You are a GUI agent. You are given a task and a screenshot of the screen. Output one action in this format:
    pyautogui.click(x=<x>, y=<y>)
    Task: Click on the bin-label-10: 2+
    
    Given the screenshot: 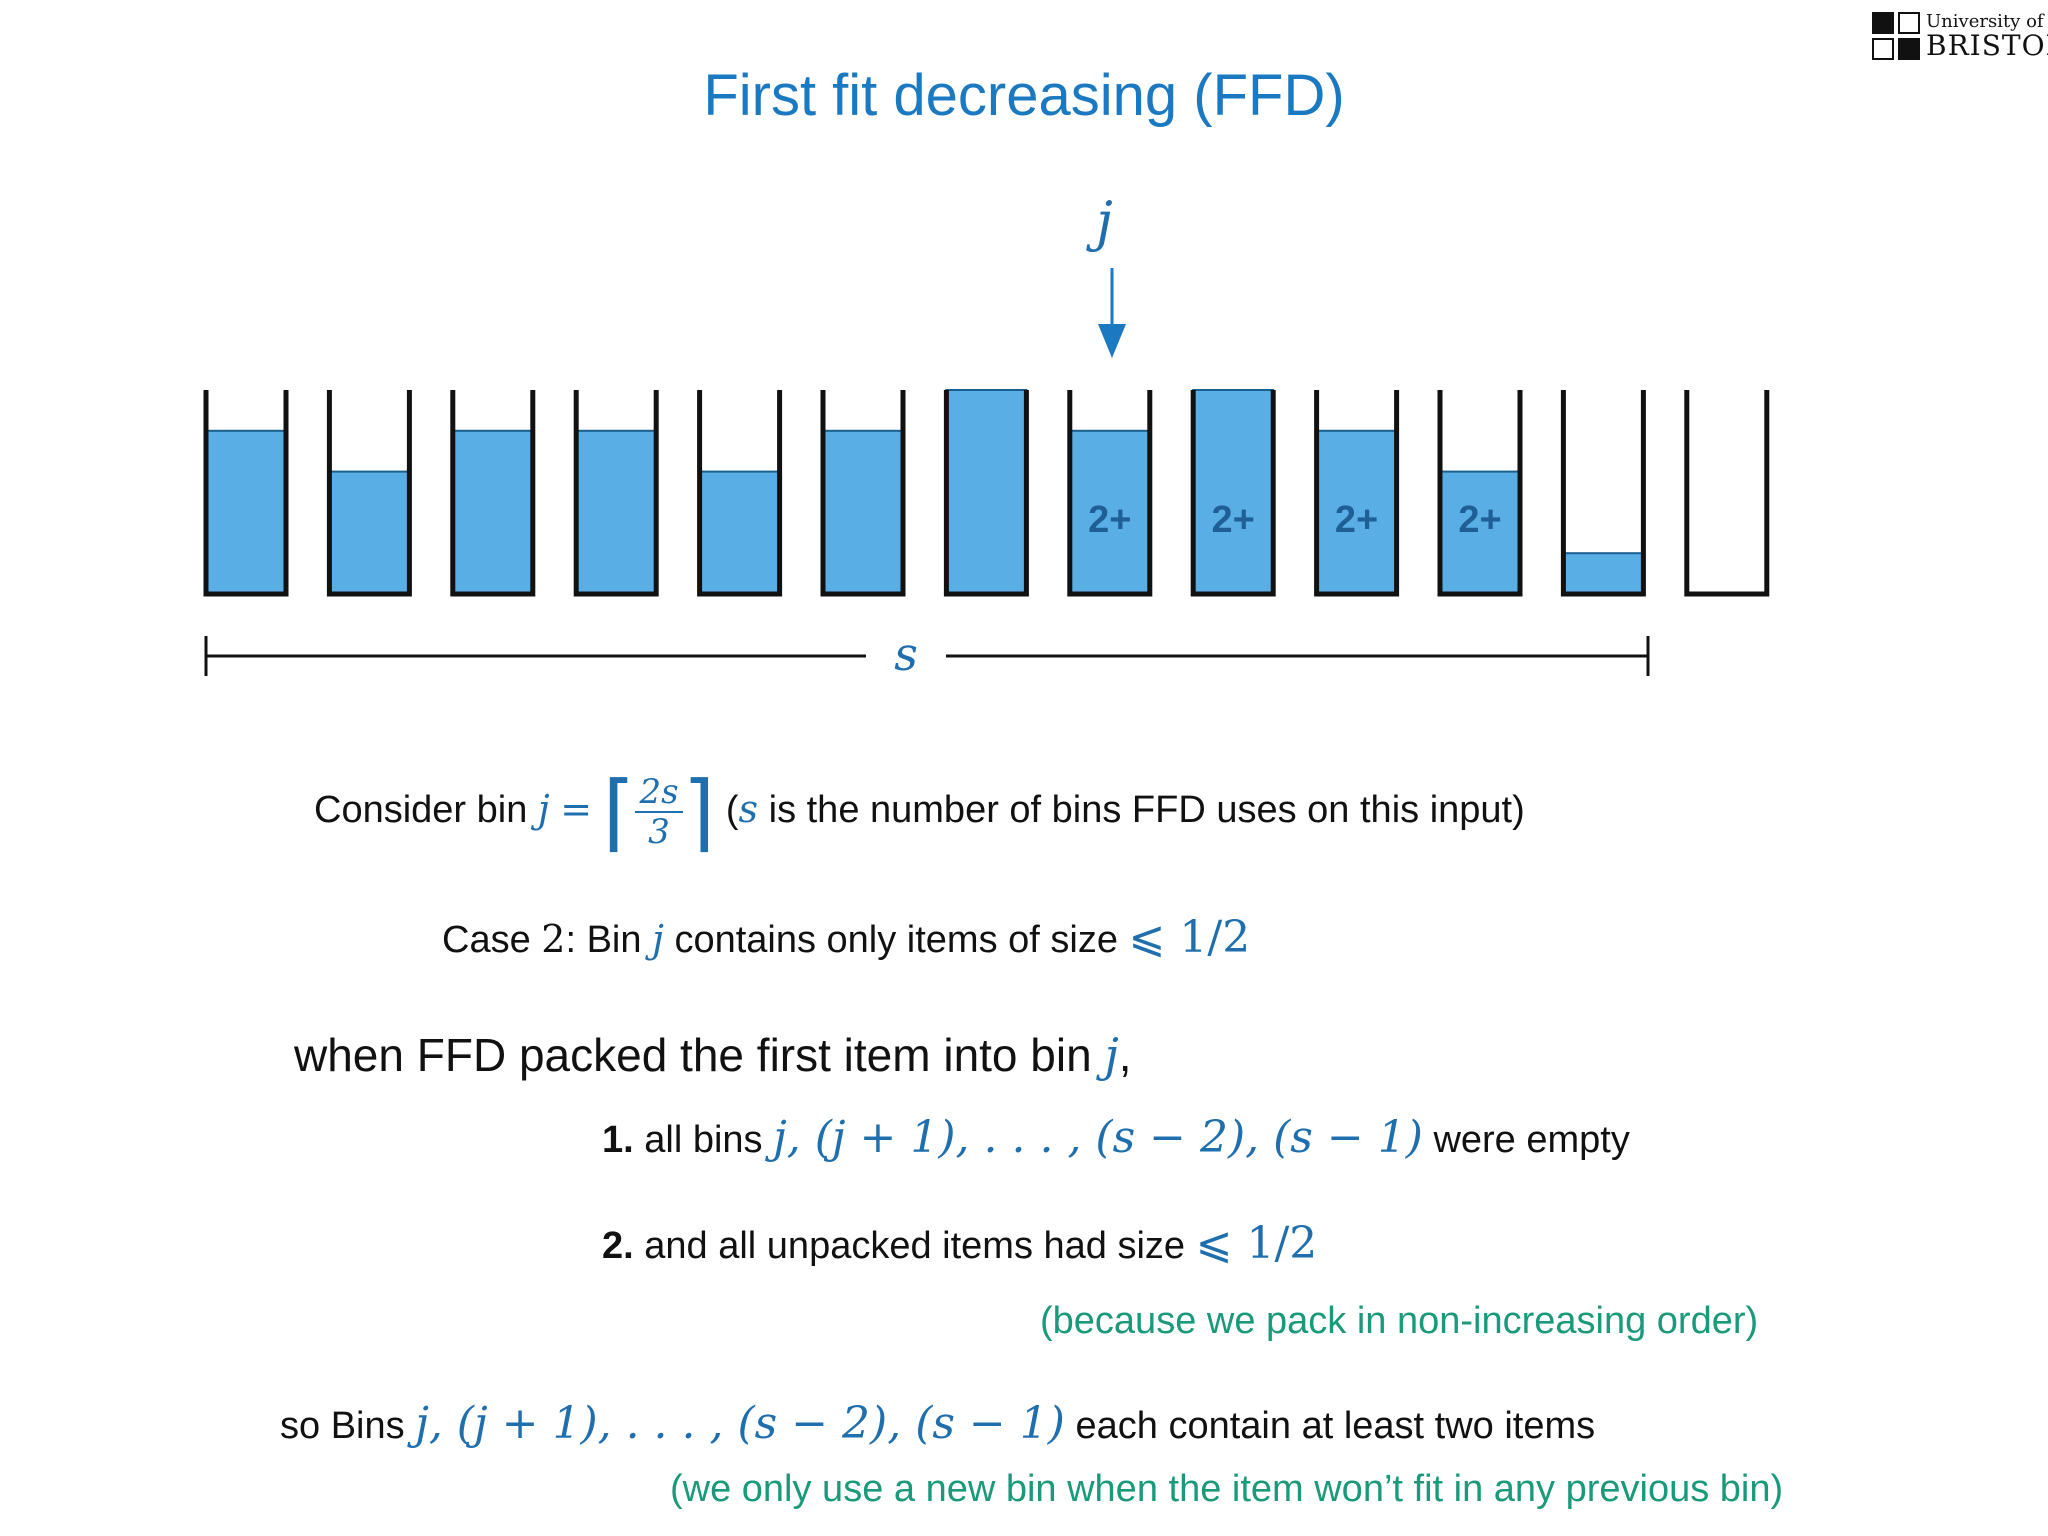 What is the action you would take?
    pyautogui.click(x=1356, y=520)
    